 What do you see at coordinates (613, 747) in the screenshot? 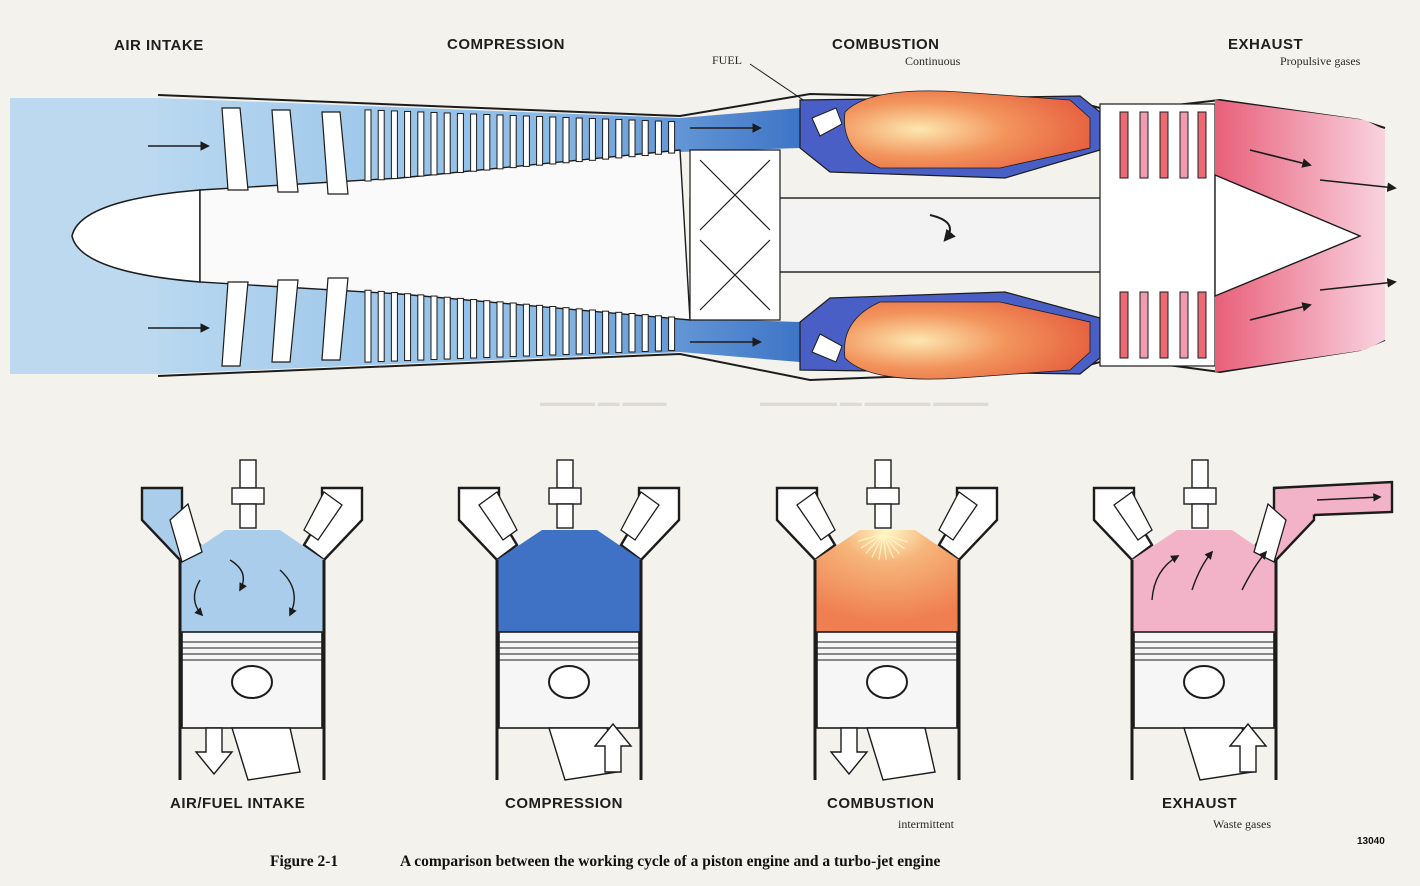
I see `piston-up-arrow-icon` at bounding box center [613, 747].